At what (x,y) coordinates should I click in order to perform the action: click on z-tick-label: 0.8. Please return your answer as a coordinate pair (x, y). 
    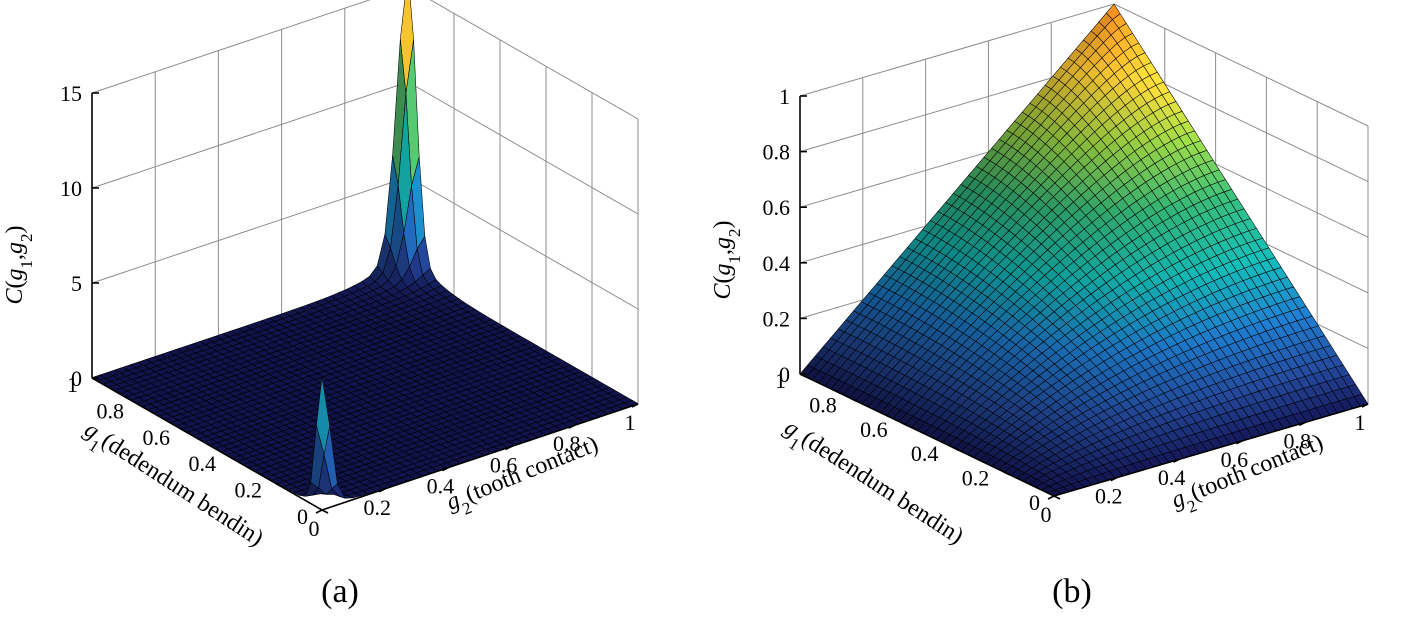
    Looking at the image, I should click on (777, 152).